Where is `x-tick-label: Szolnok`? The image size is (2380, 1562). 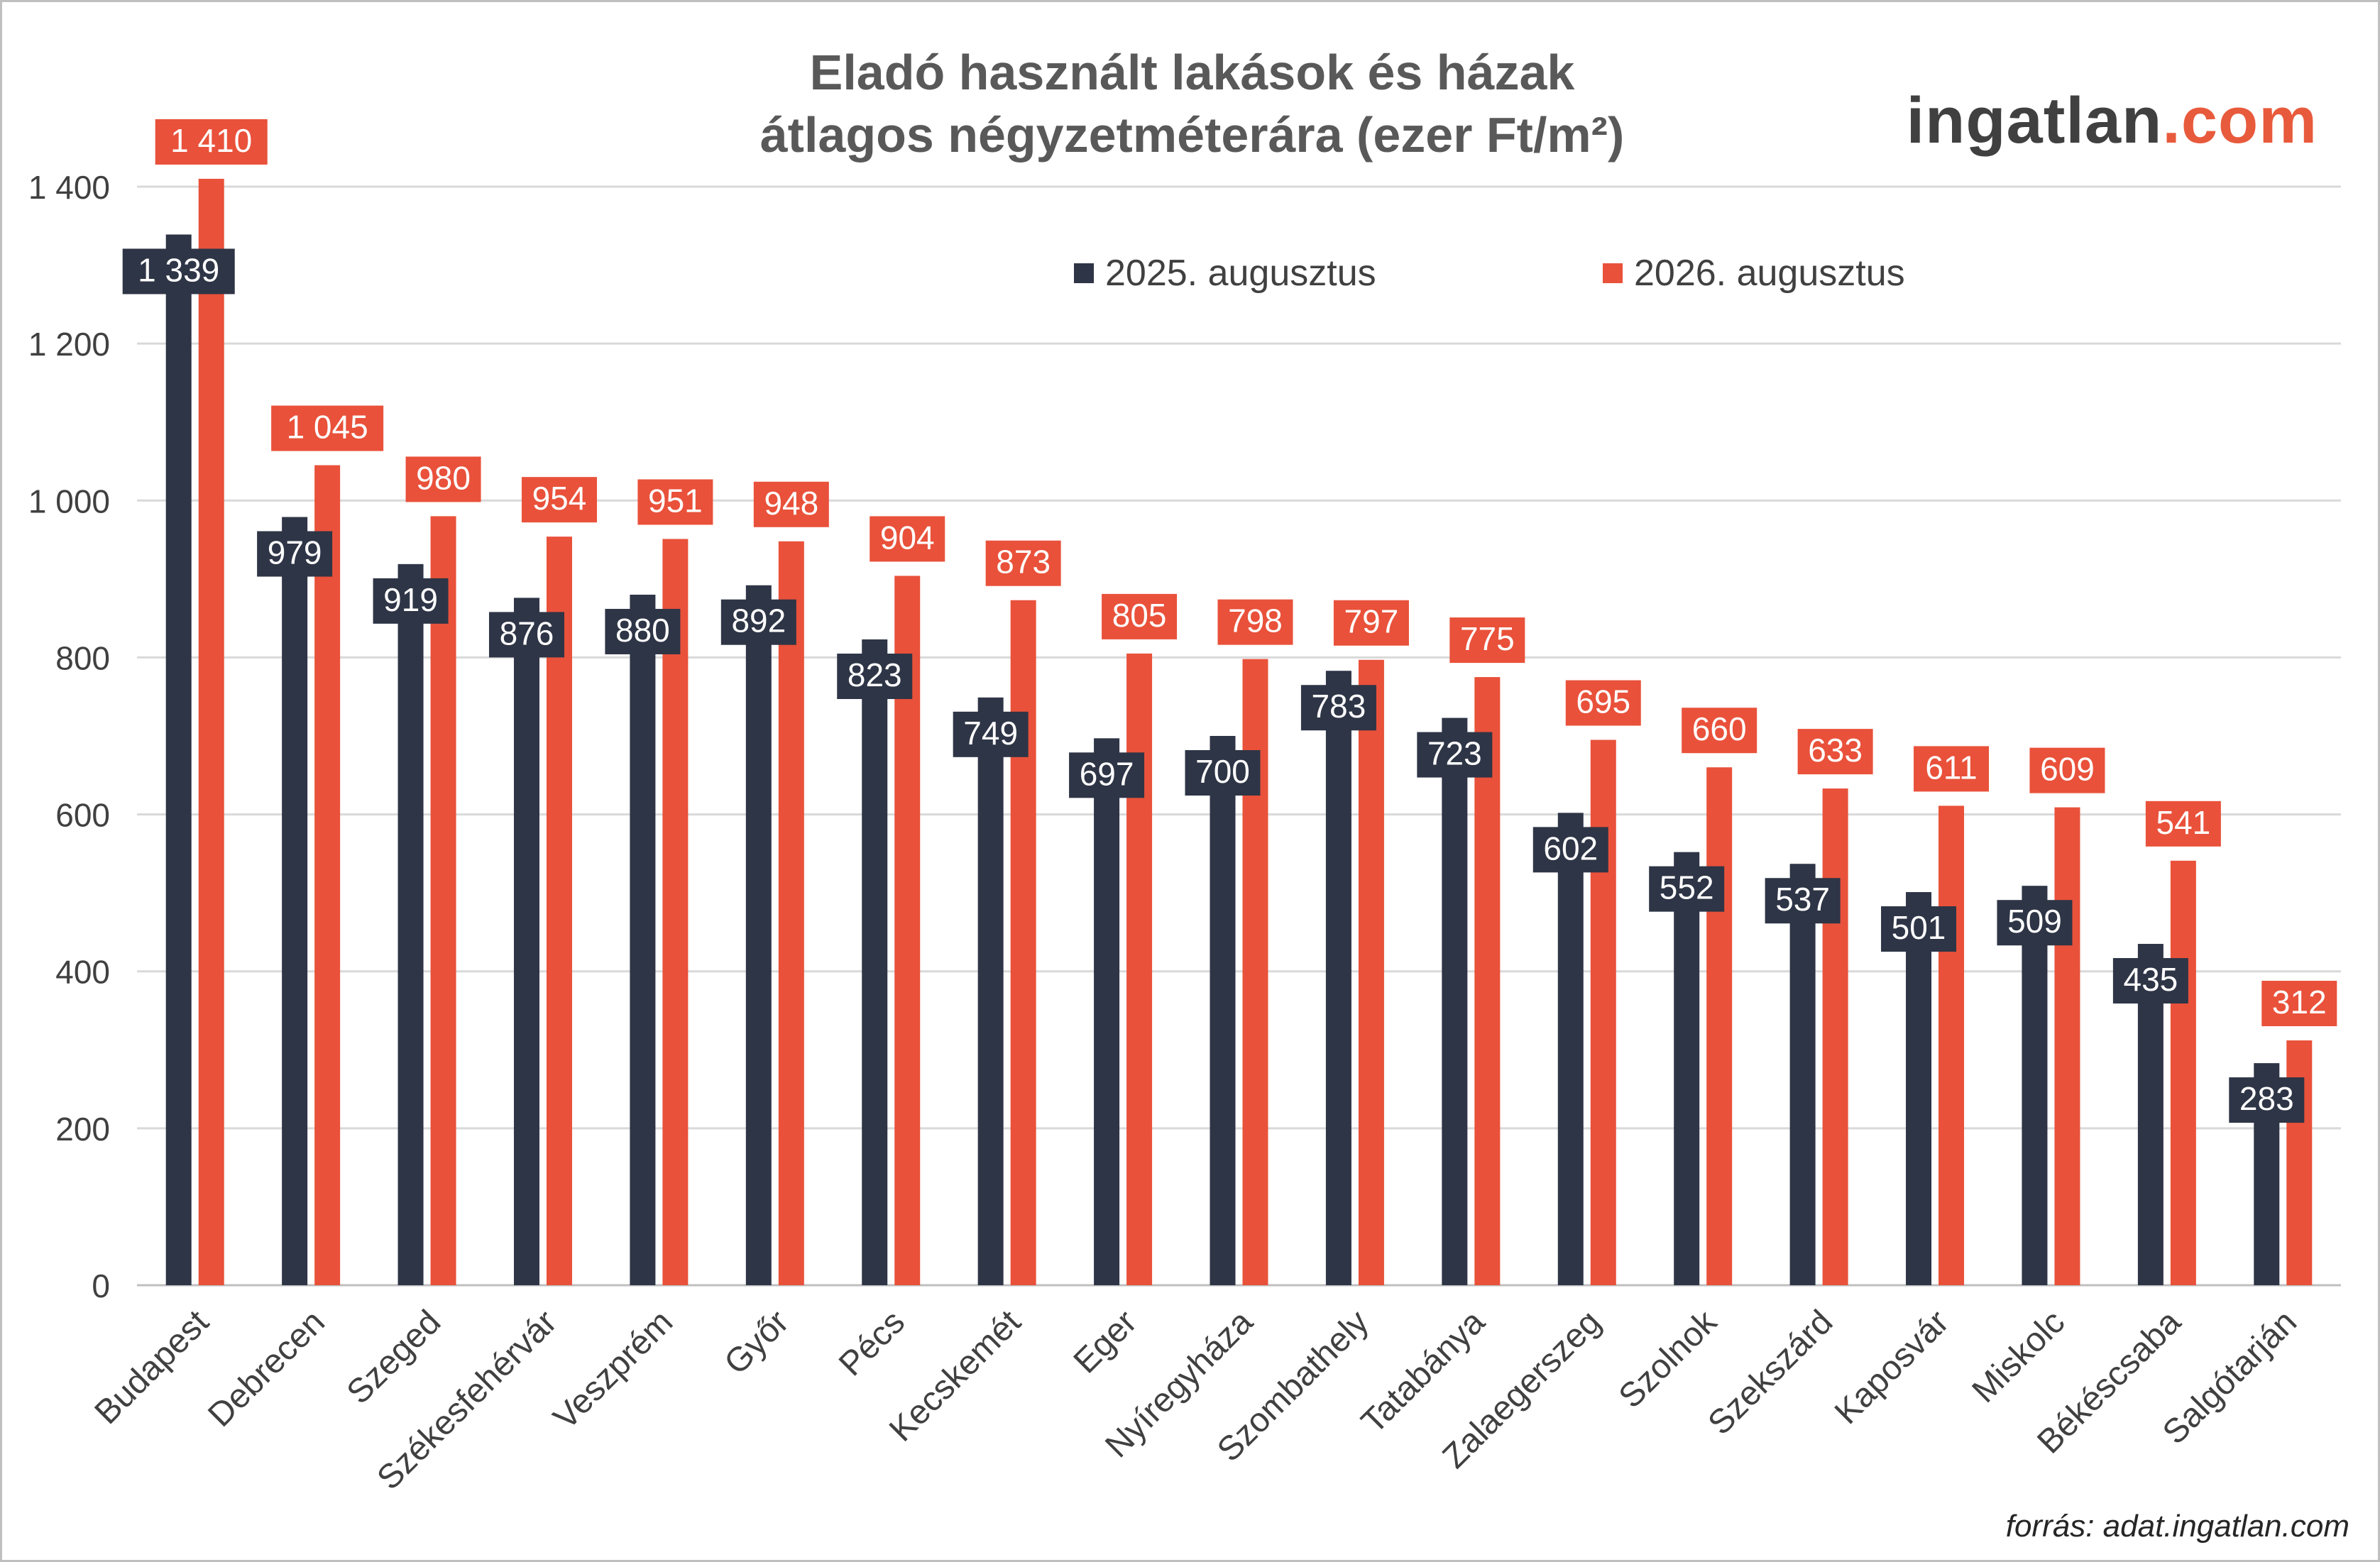
x-tick-label: Szolnok is located at coordinates (1669, 1360).